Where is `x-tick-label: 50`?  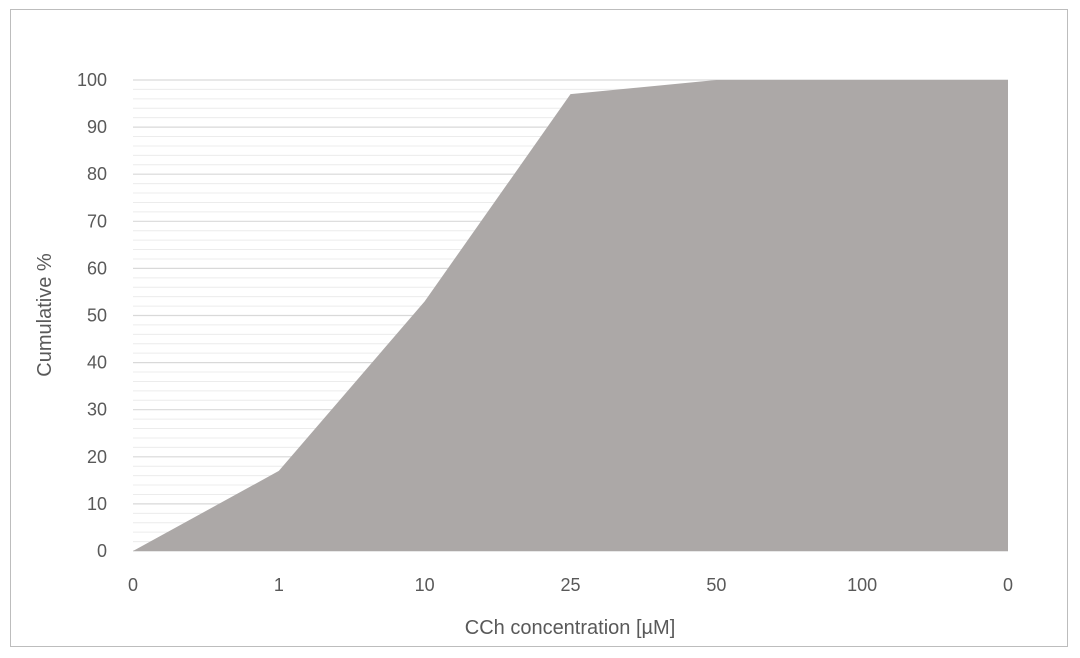 x-tick-label: 50 is located at coordinates (716, 585).